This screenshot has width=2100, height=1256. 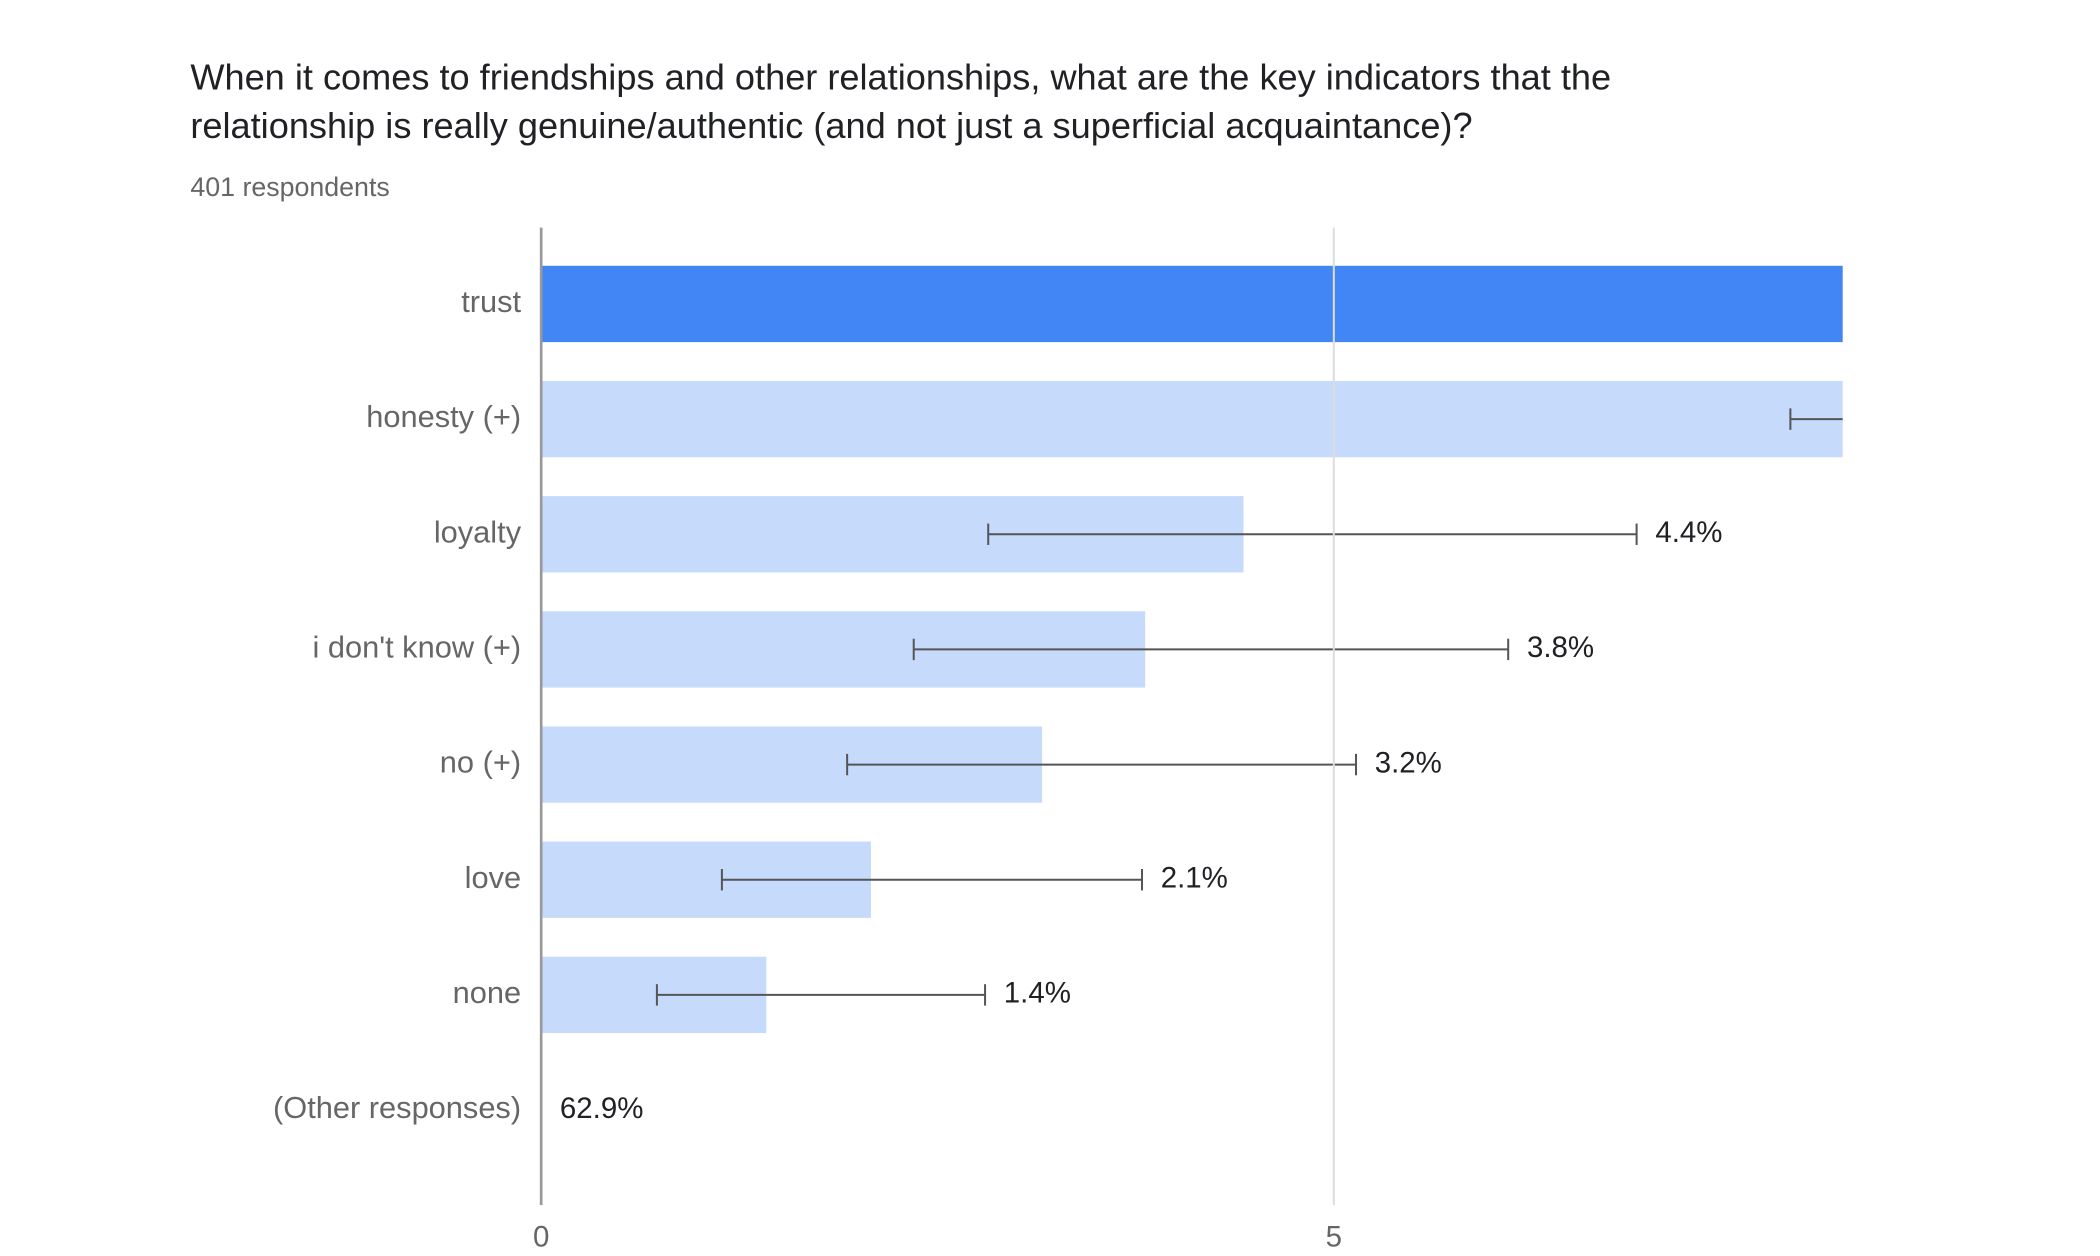 What do you see at coordinates (1408, 762) in the screenshot?
I see `value-label: 3.2%` at bounding box center [1408, 762].